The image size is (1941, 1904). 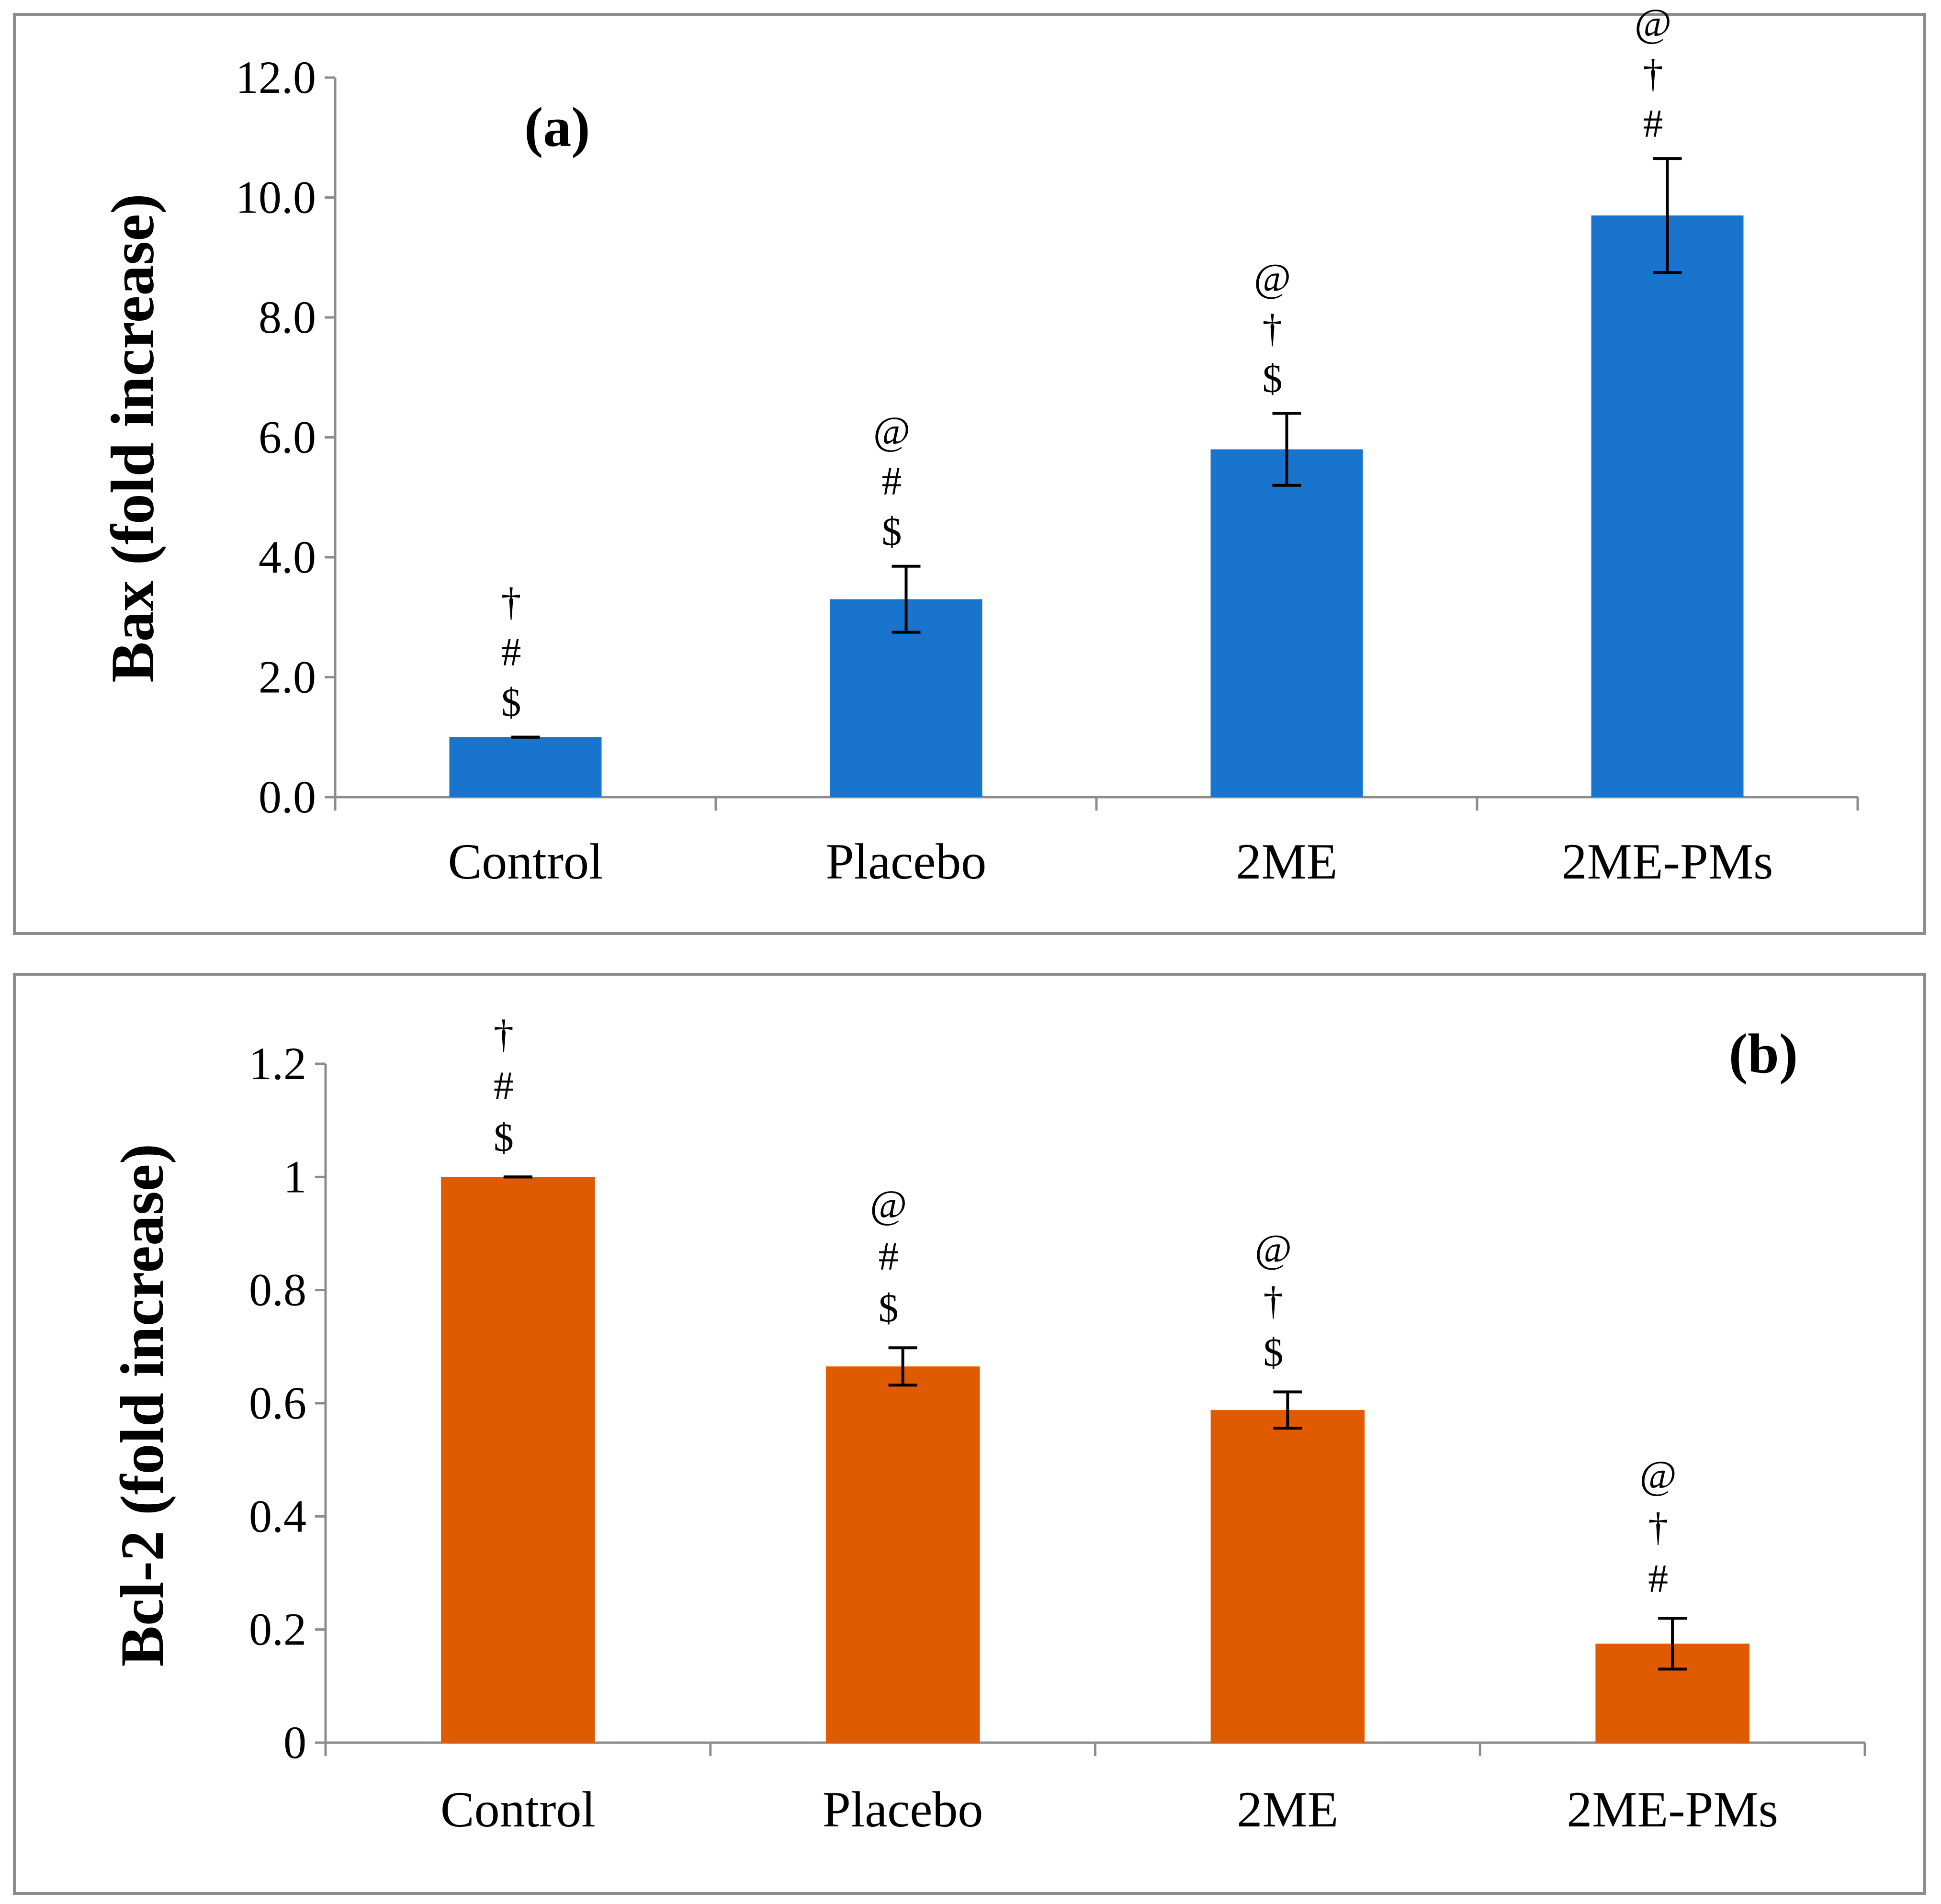 What do you see at coordinates (277, 1516) in the screenshot?
I see `y-tick-label: 0.4` at bounding box center [277, 1516].